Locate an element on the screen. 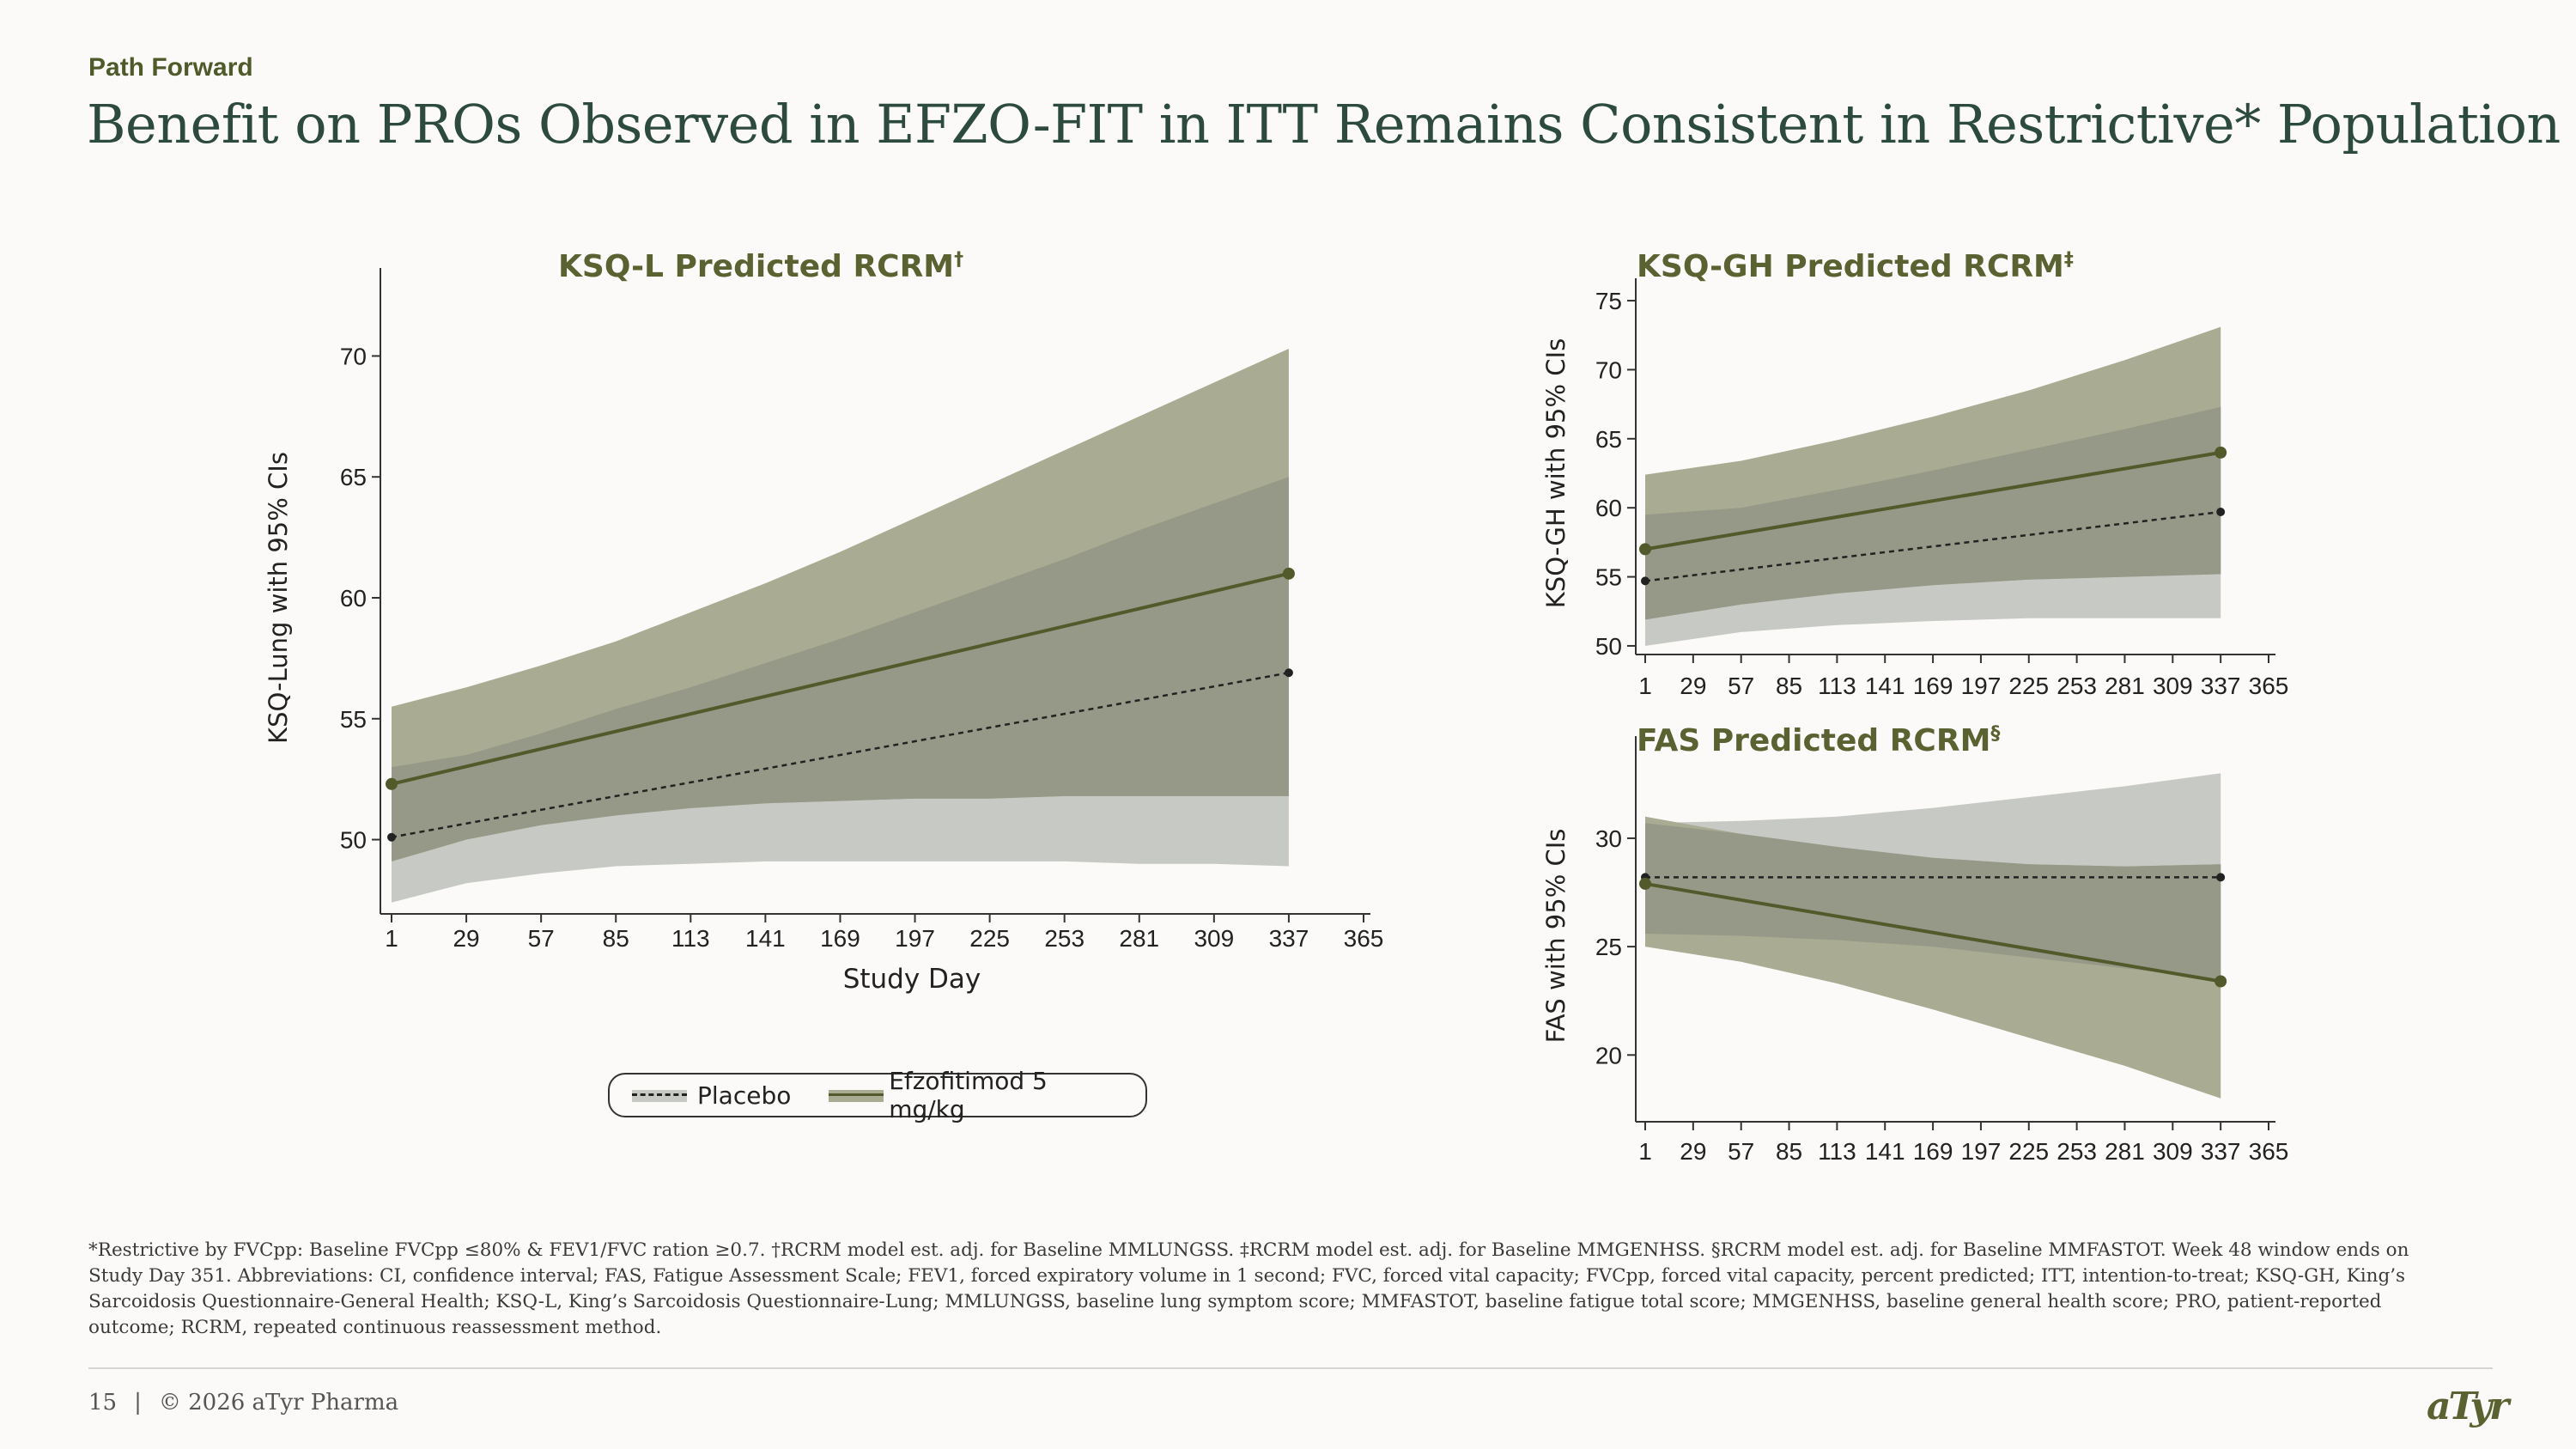 This screenshot has height=1449, width=2576. ksq-l-x-tick-label: 365 is located at coordinates (1364, 938).